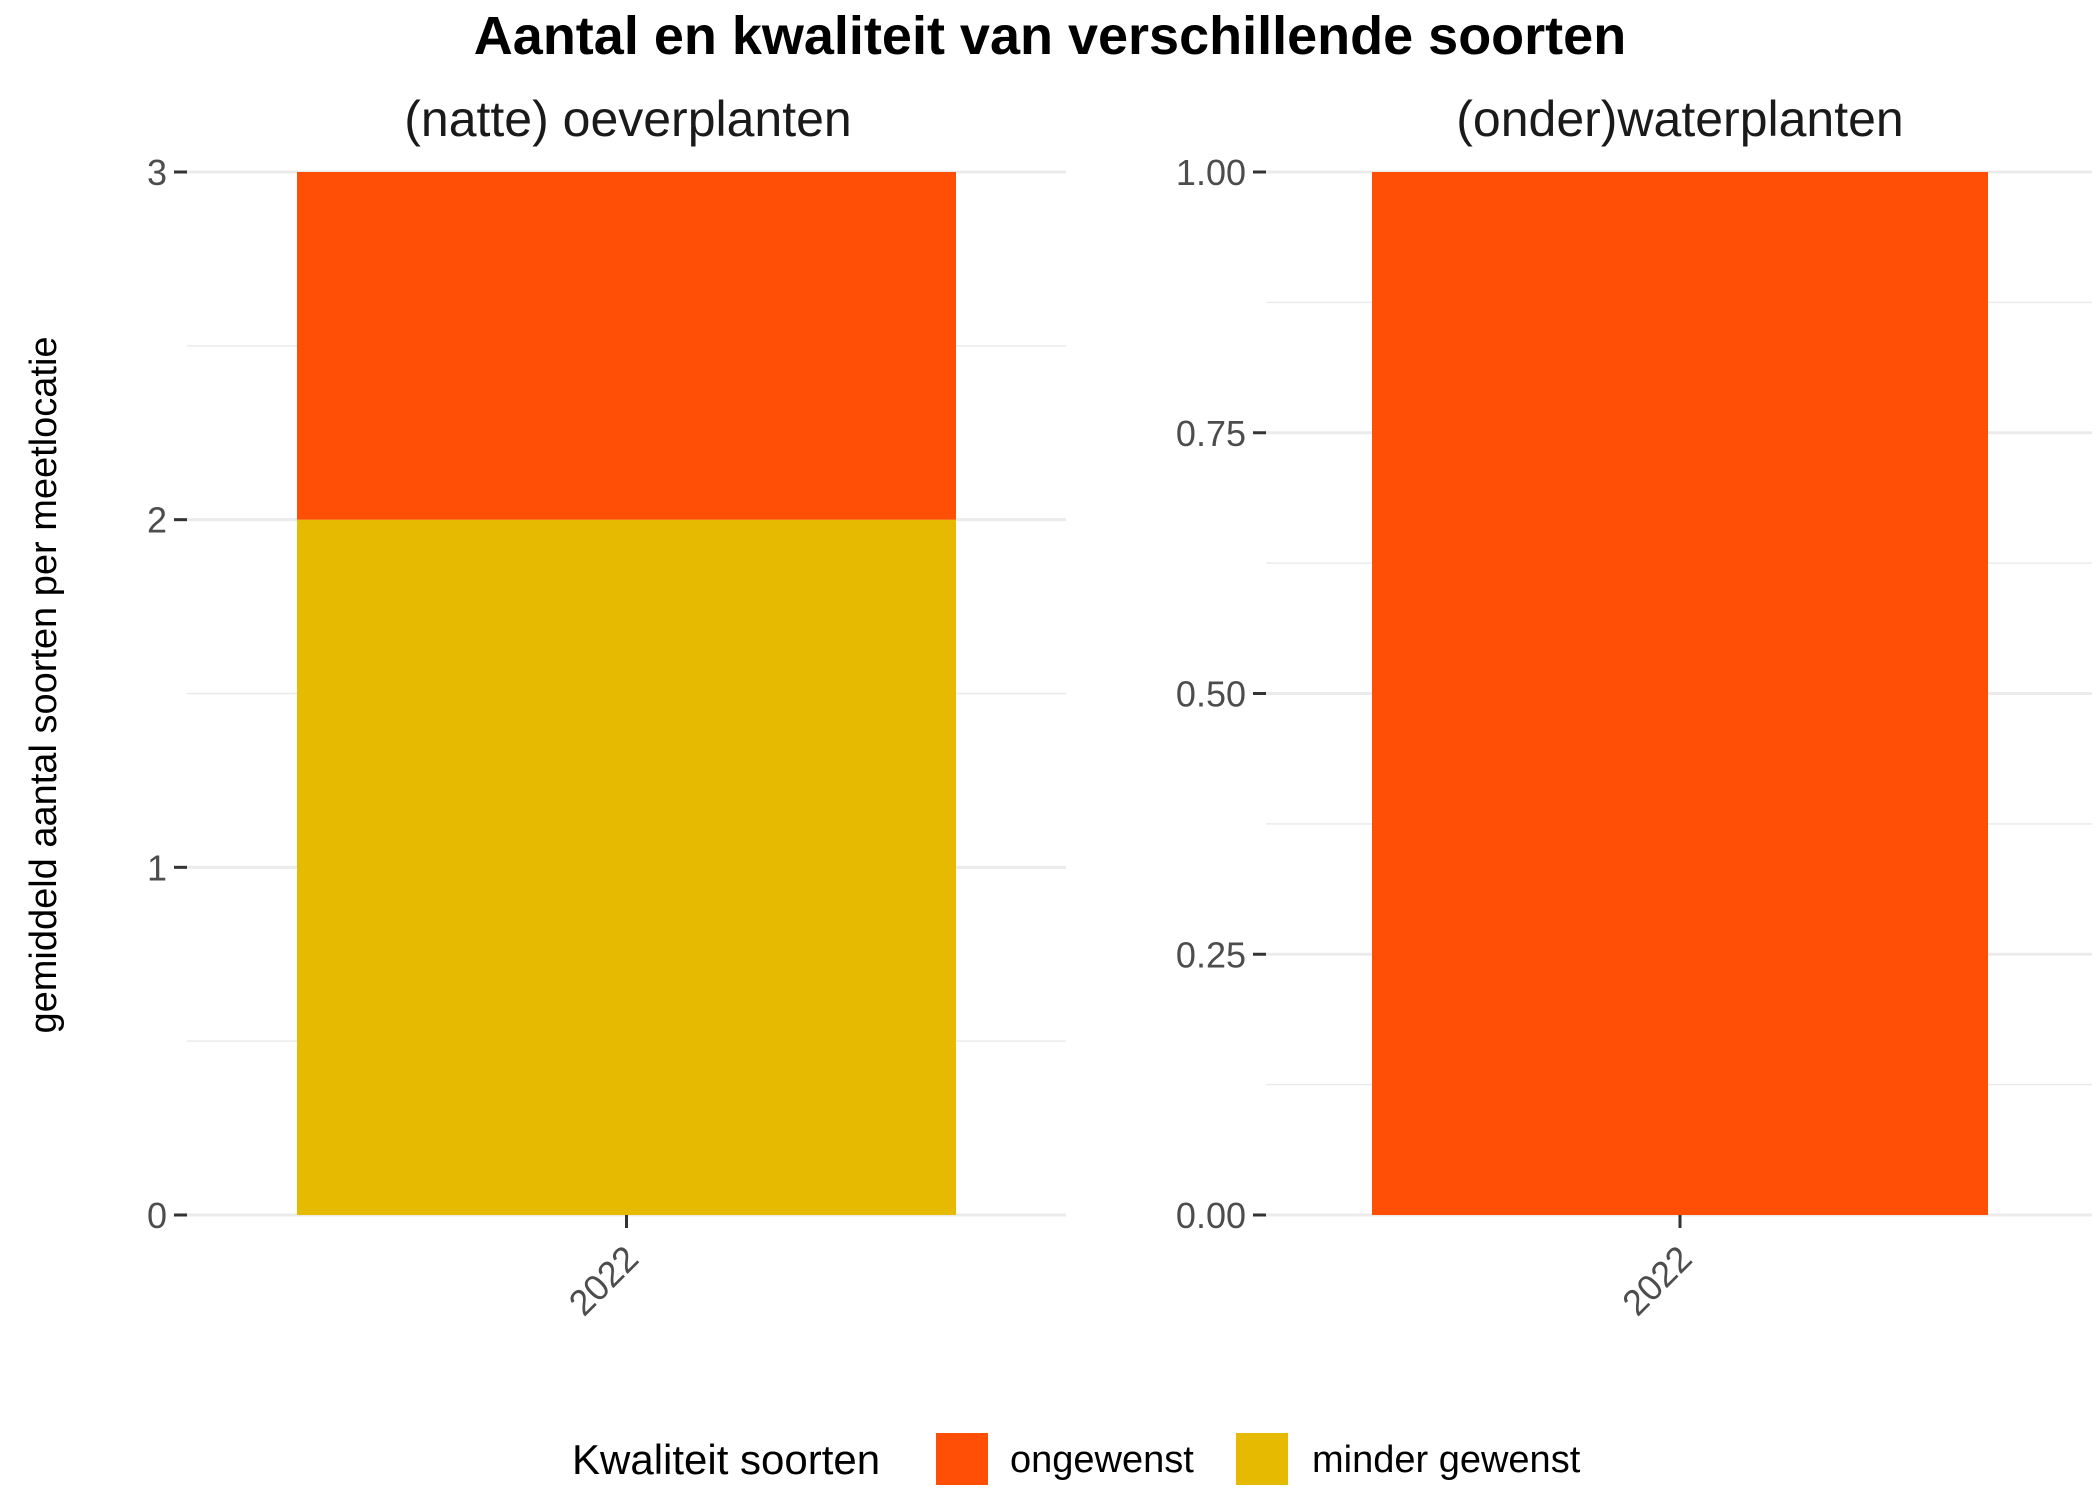  What do you see at coordinates (626, 346) in the screenshot?
I see `bar-ongewenst` at bounding box center [626, 346].